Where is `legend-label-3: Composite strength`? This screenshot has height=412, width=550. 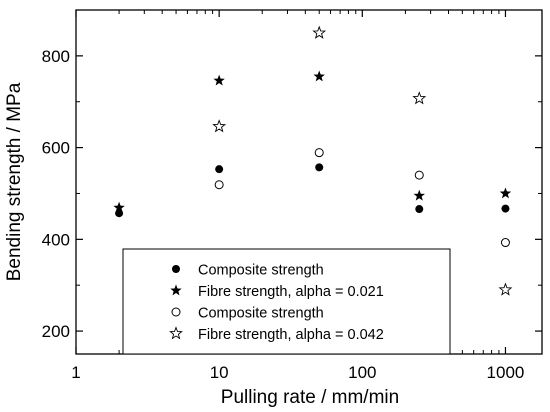 legend-label-3: Composite strength is located at coordinates (261, 314).